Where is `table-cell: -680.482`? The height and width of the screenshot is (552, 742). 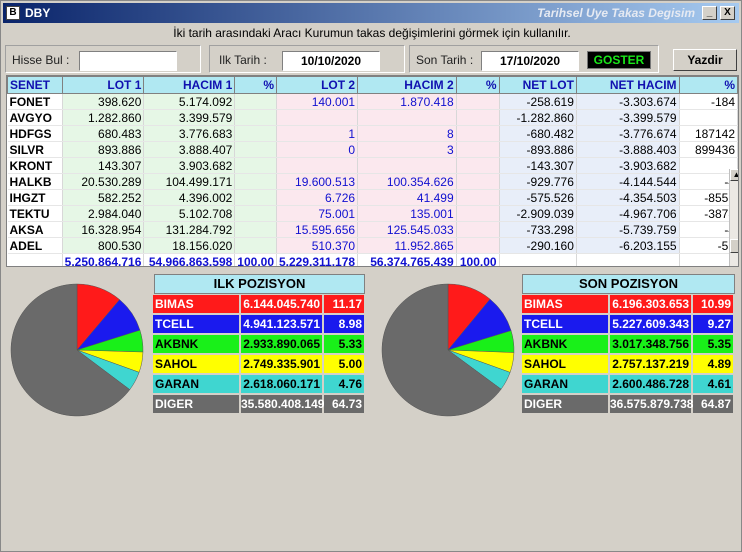 table-cell: -680.482 is located at coordinates (538, 133).